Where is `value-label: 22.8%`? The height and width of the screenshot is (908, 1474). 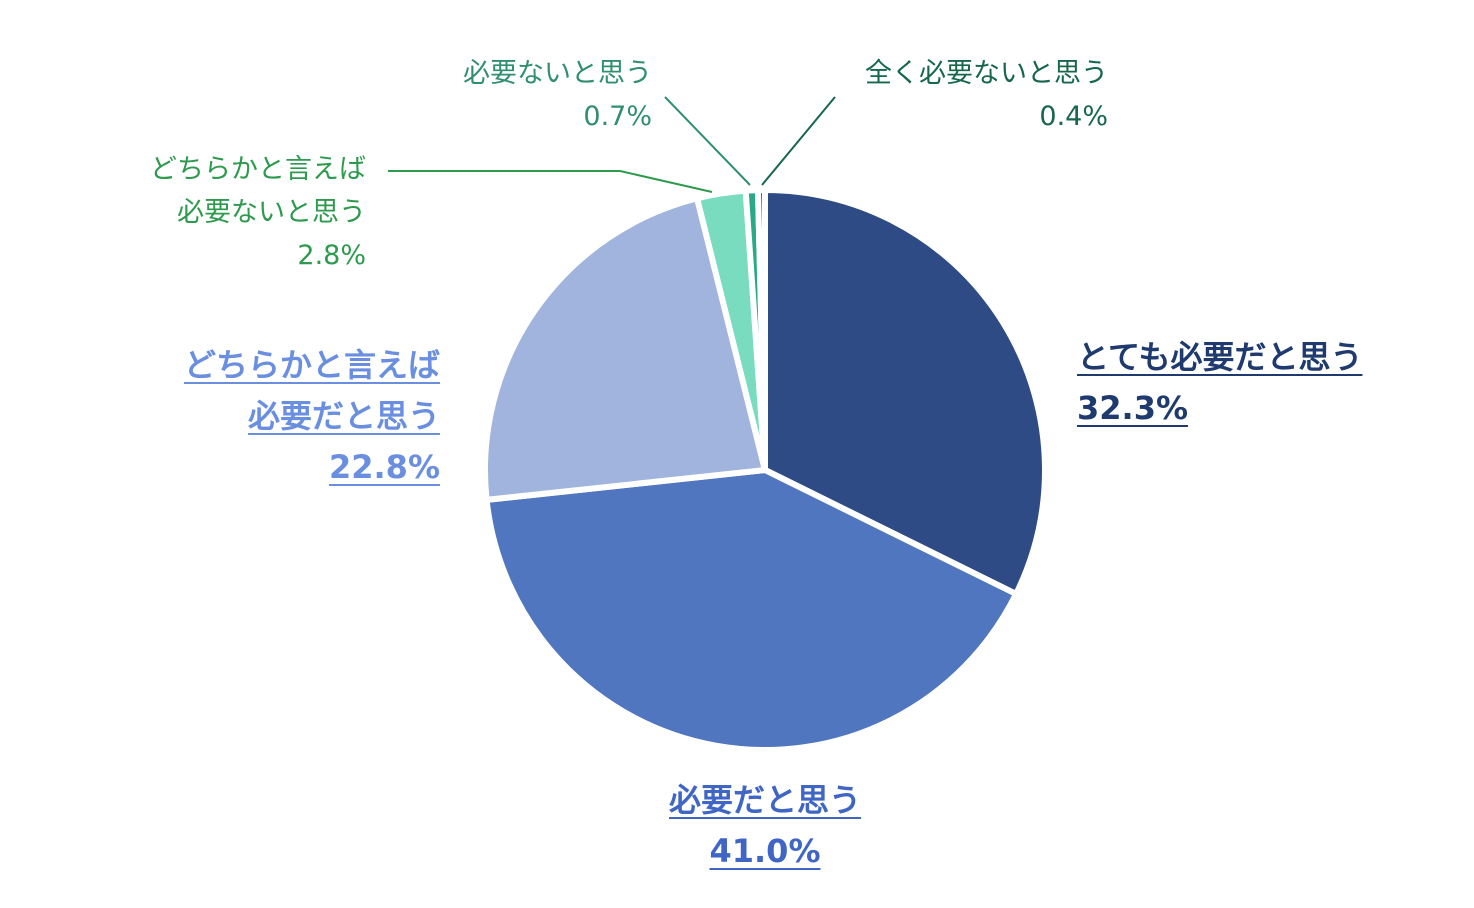 value-label: 22.8% is located at coordinates (384, 467).